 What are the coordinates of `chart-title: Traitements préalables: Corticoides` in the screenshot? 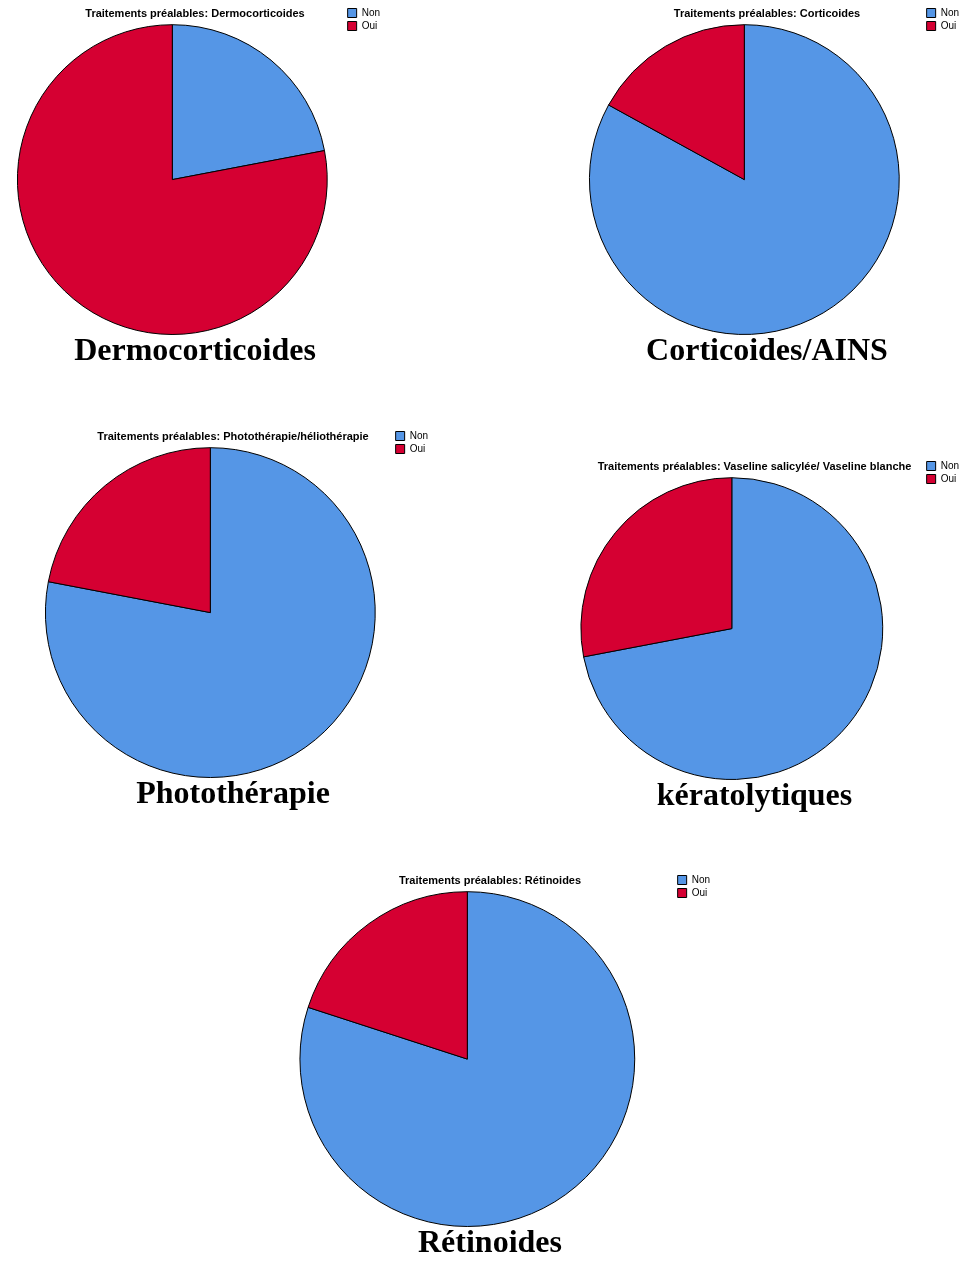 It's located at (767, 12).